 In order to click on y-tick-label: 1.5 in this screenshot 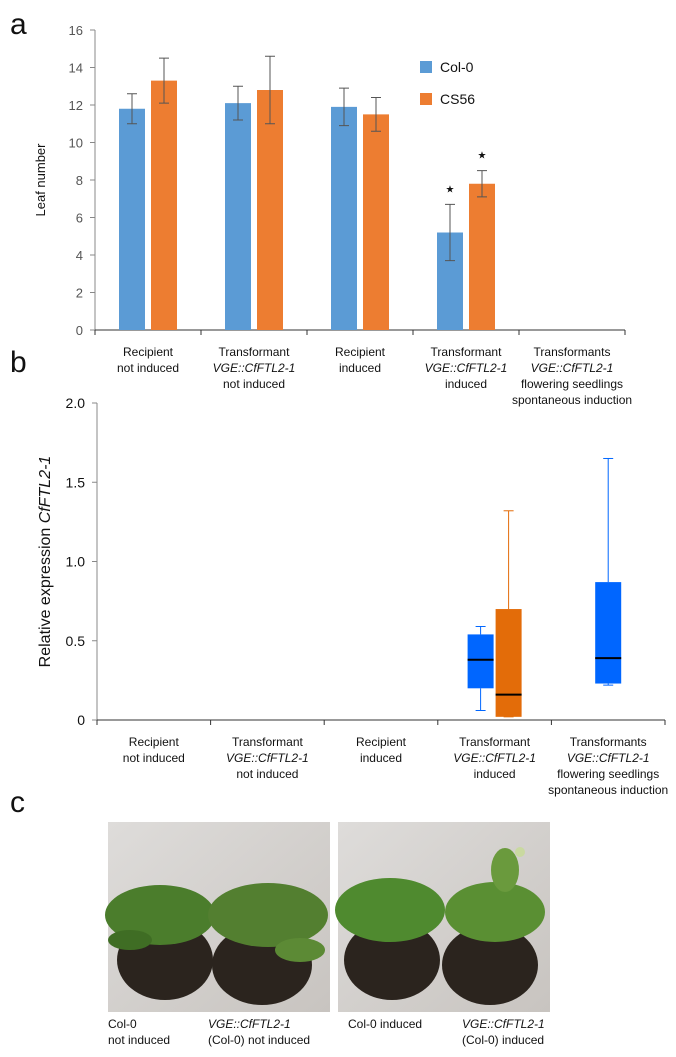, I will do `click(76, 482)`.